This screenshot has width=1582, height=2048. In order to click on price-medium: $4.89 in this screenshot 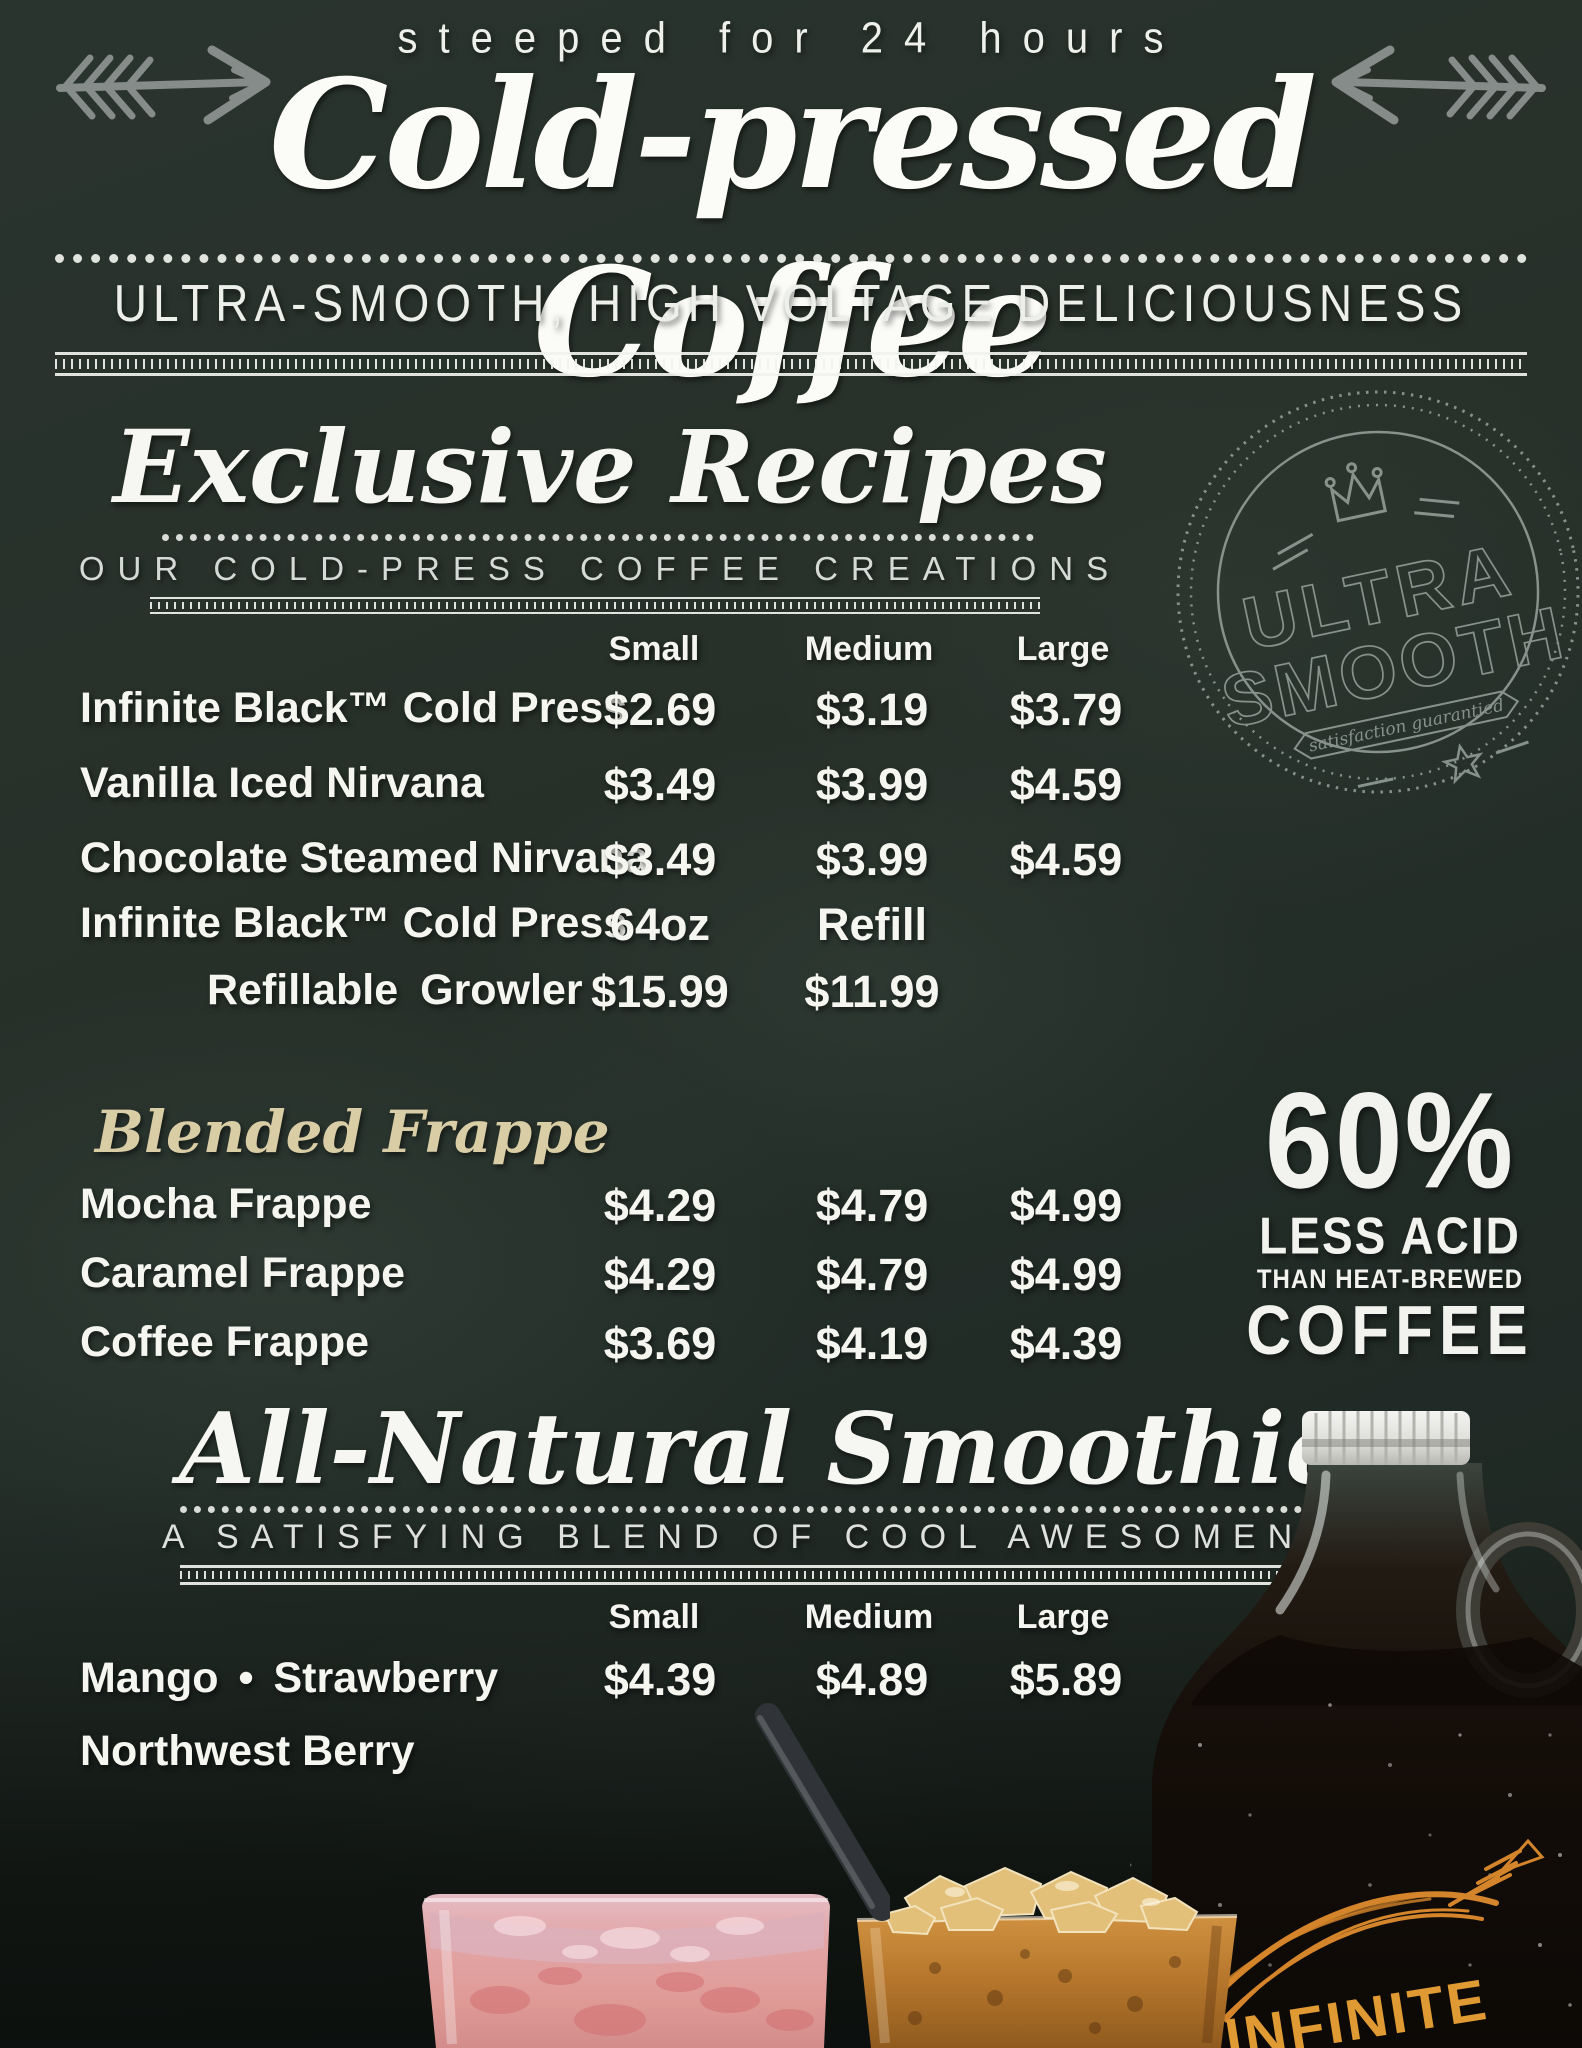, I will do `click(872, 1679)`.